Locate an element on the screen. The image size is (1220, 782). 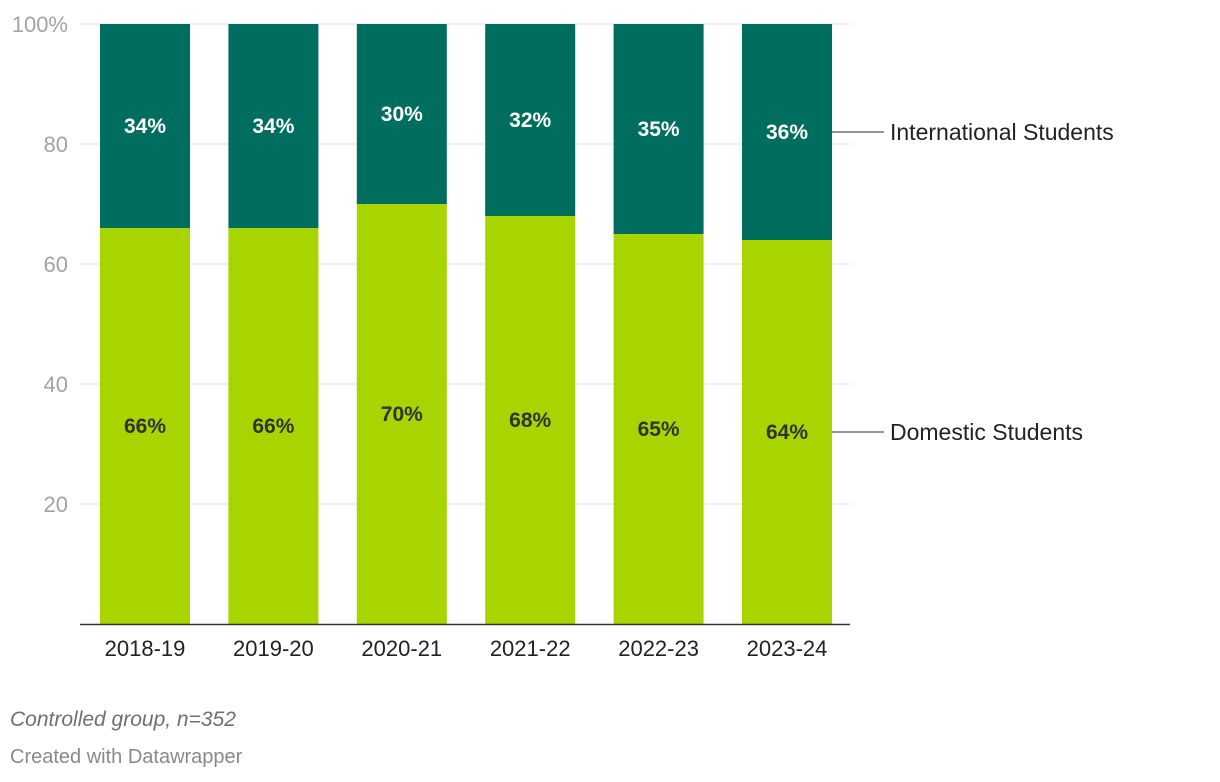
bar-value-label: 65% is located at coordinates (659, 429).